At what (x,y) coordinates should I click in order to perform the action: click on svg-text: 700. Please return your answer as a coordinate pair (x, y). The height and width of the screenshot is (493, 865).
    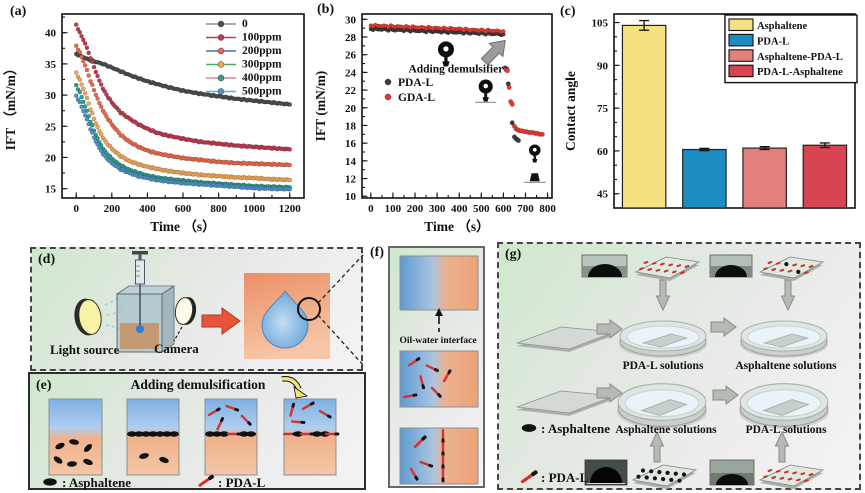
    Looking at the image, I should click on (525, 209).